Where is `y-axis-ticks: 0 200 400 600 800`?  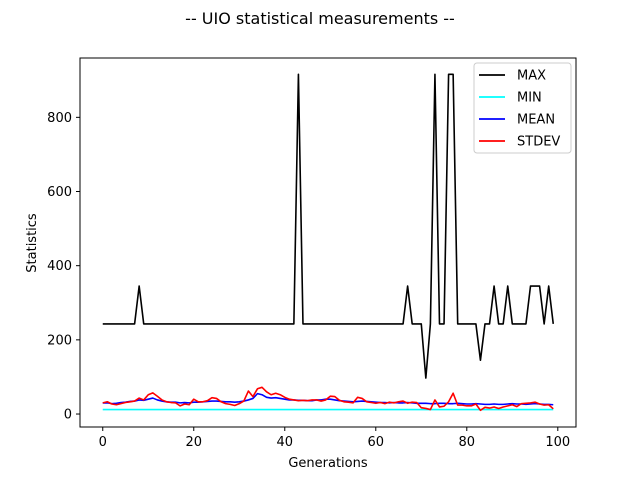
y-axis-ticks: 0 200 400 600 800 is located at coordinates (63, 267).